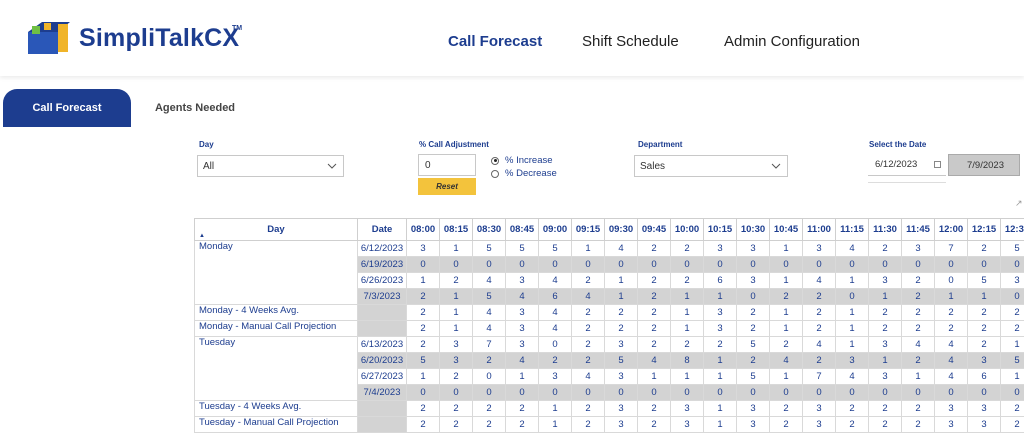 This screenshot has height=437, width=1024. I want to click on call-adjustment-input: 0, so click(447, 165).